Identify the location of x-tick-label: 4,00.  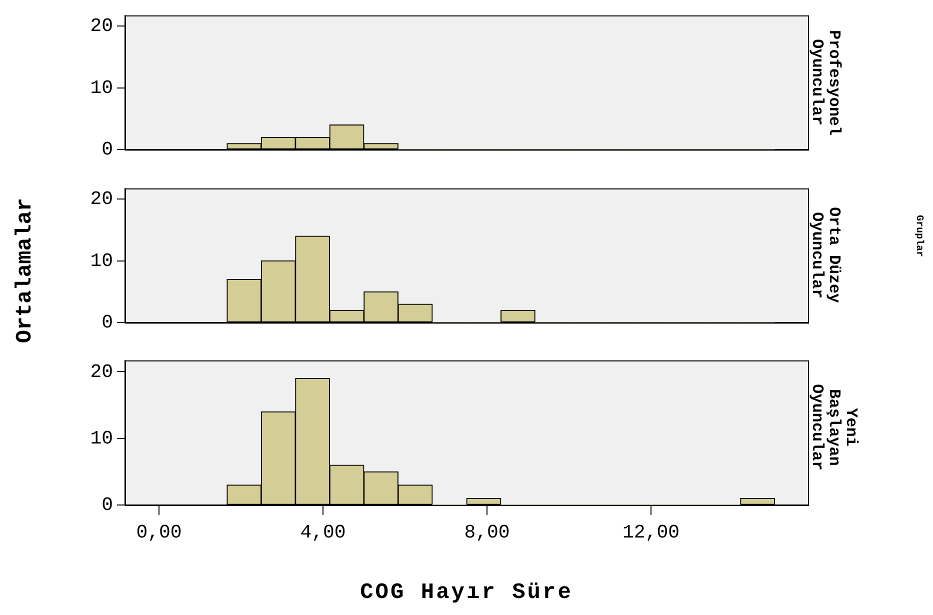
(323, 532).